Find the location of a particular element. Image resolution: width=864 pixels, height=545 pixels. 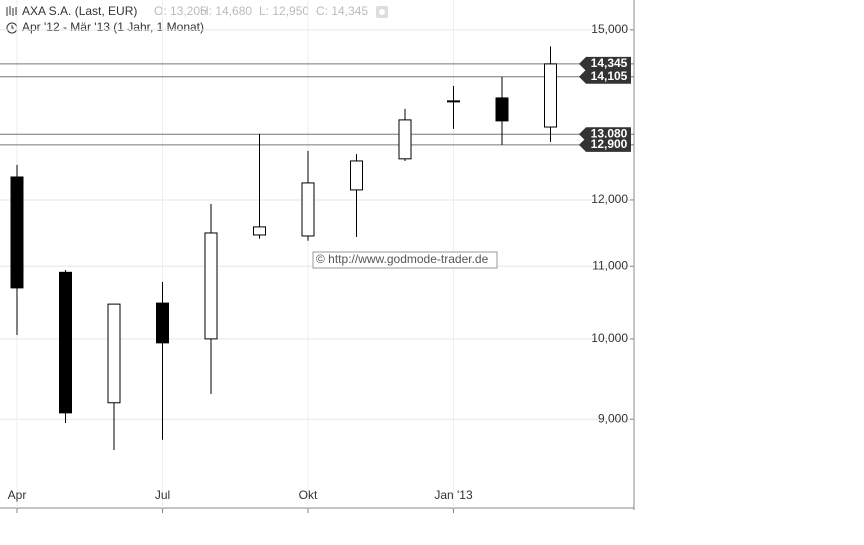

chart-subtitle: Apr '12 - Mär '13 (1 Jahr, 1 Monat) is located at coordinates (113, 27).